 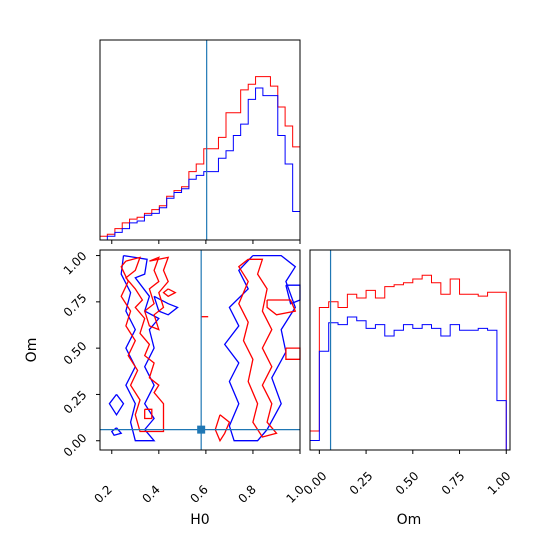 I want to click on xtick-label-om-2: 0.50, so click(x=407, y=483).